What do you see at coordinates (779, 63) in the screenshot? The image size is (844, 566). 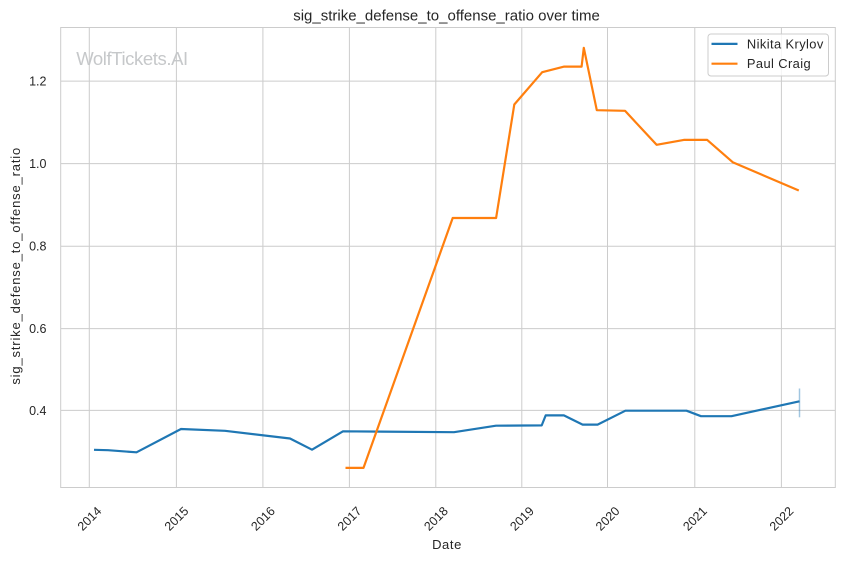 I see `svg-text: Paul Craig` at bounding box center [779, 63].